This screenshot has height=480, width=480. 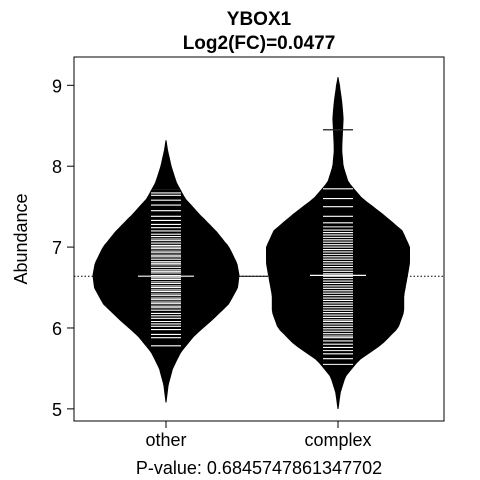 What do you see at coordinates (21, 238) in the screenshot?
I see `y-axis-label: Abundance` at bounding box center [21, 238].